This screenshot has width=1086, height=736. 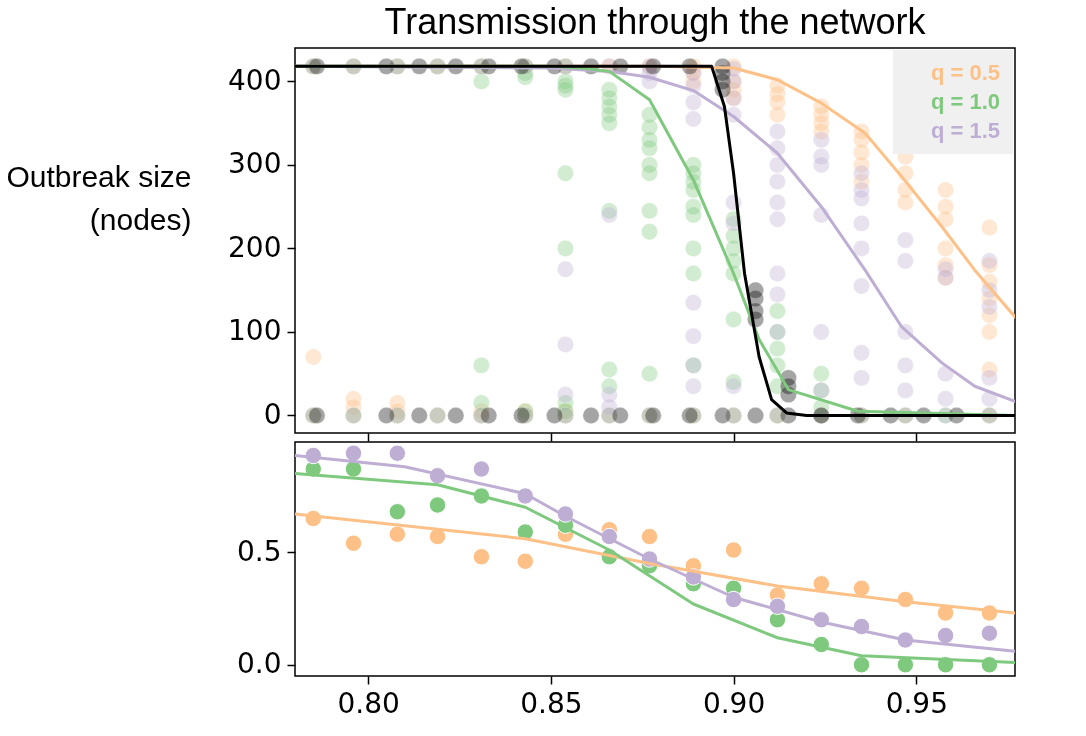 I want to click on x-tick-label: 0.85, so click(x=551, y=703).